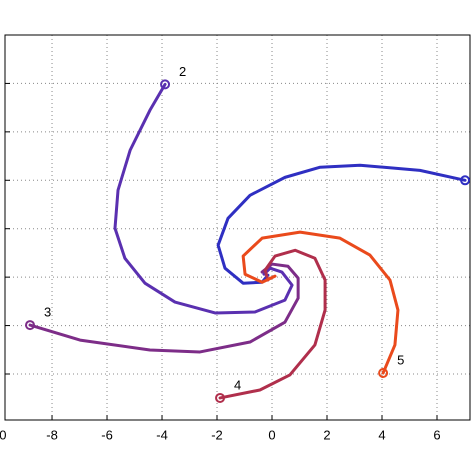 The width and height of the screenshot is (474, 474). Describe the element at coordinates (436, 434) in the screenshot. I see `x-tick-label: 6` at that location.